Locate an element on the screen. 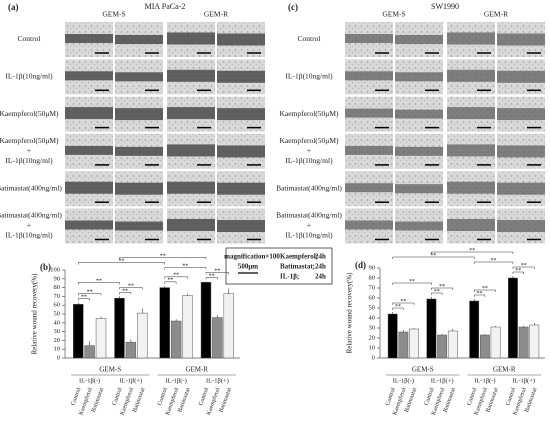 Image resolution: width=550 pixels, height=424 pixels. row-label: Control is located at coordinates (309, 38).